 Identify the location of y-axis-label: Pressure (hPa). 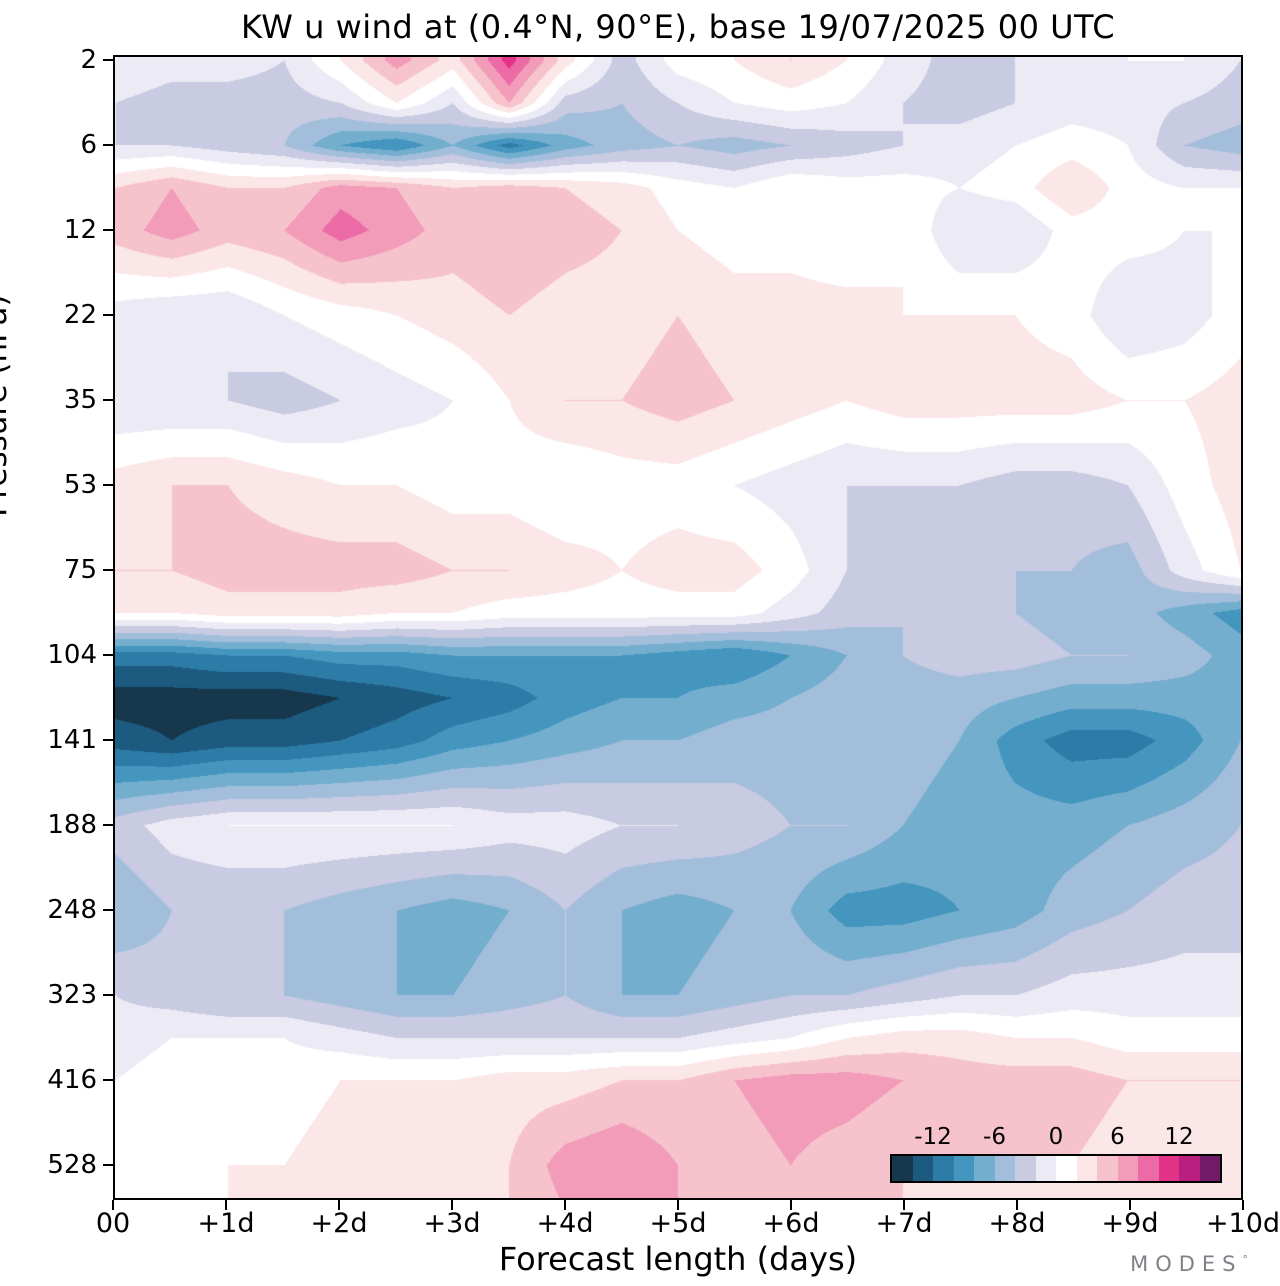
(7, 405).